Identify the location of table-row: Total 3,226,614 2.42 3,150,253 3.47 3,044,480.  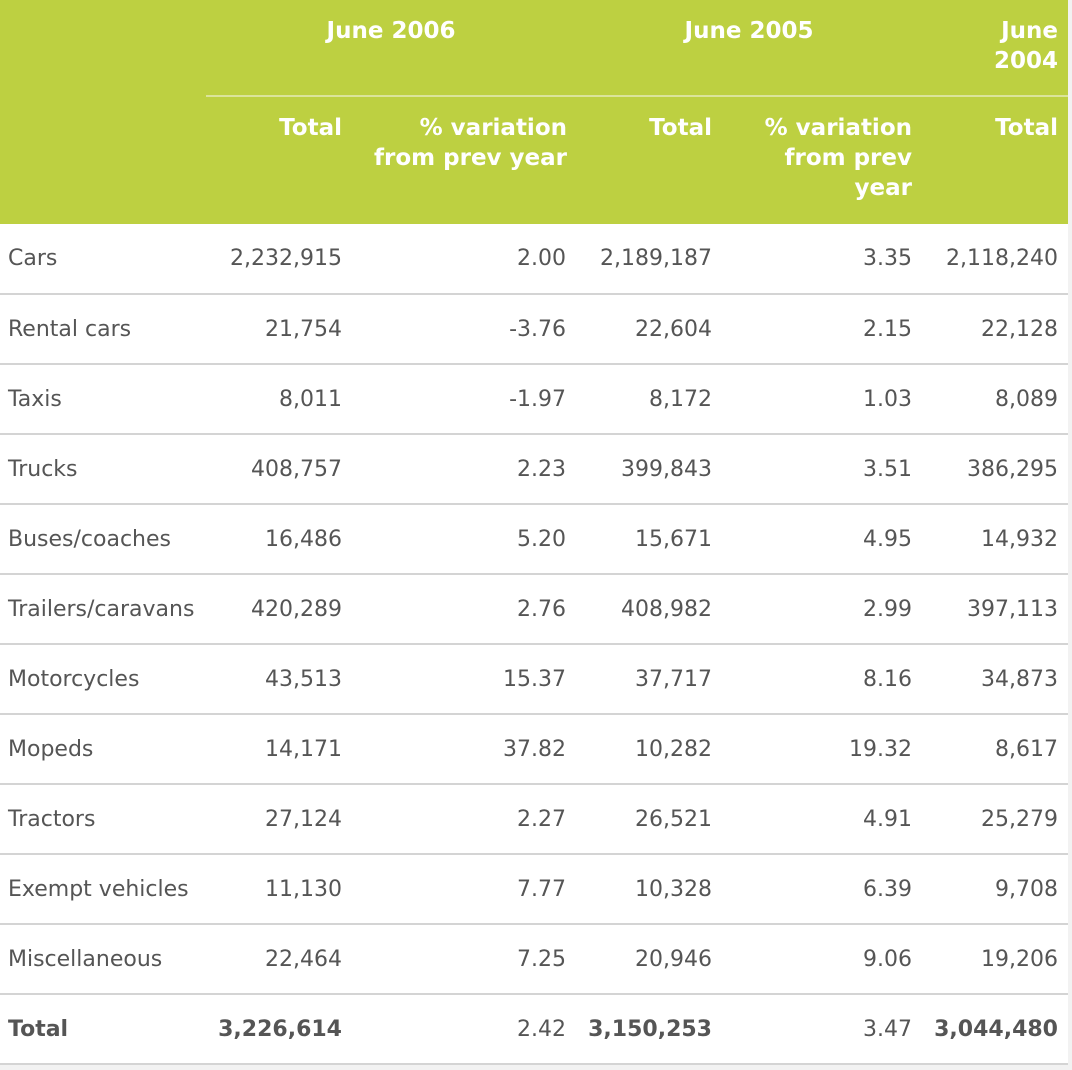
(534, 1029).